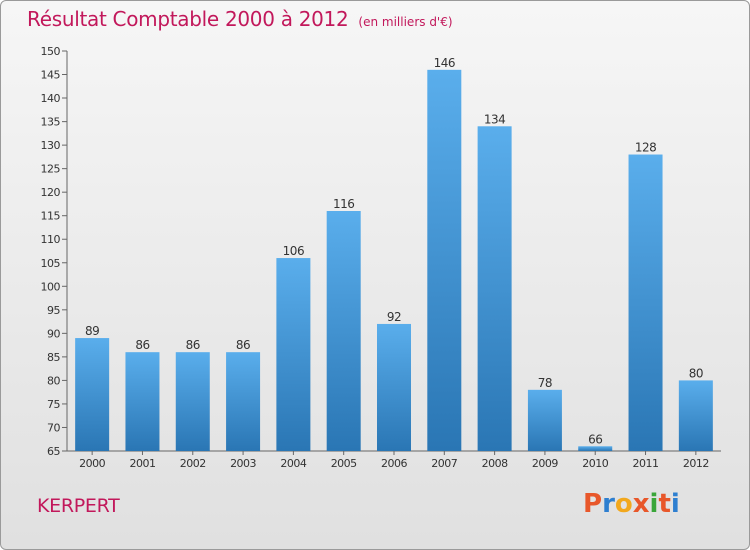 The image size is (750, 550). Describe the element at coordinates (444, 463) in the screenshot. I see `x-tick-label: 2007` at that location.